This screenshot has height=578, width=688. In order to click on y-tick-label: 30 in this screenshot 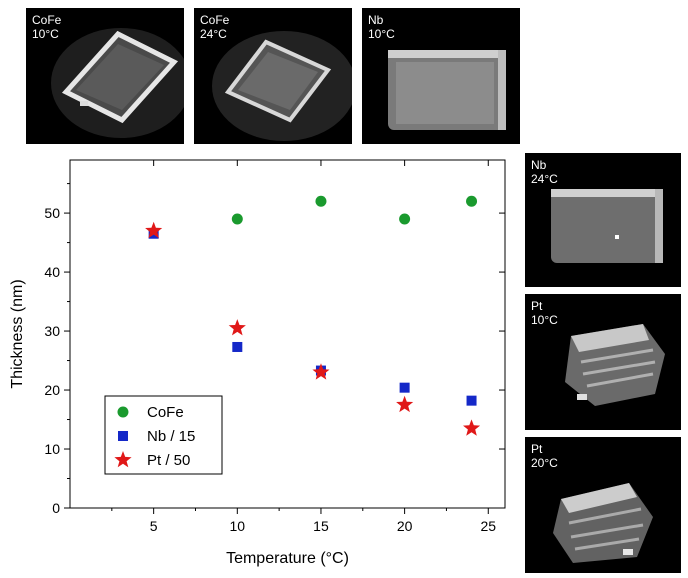, I will do `click(52, 331)`.